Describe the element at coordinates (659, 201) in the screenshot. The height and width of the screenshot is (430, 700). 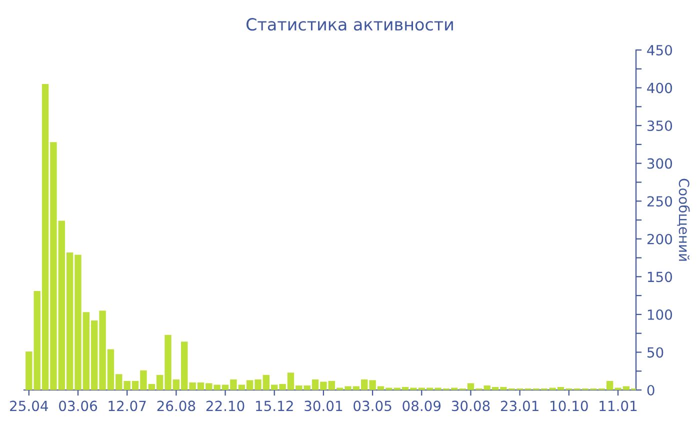
I see `y-tick-label: 250` at that location.